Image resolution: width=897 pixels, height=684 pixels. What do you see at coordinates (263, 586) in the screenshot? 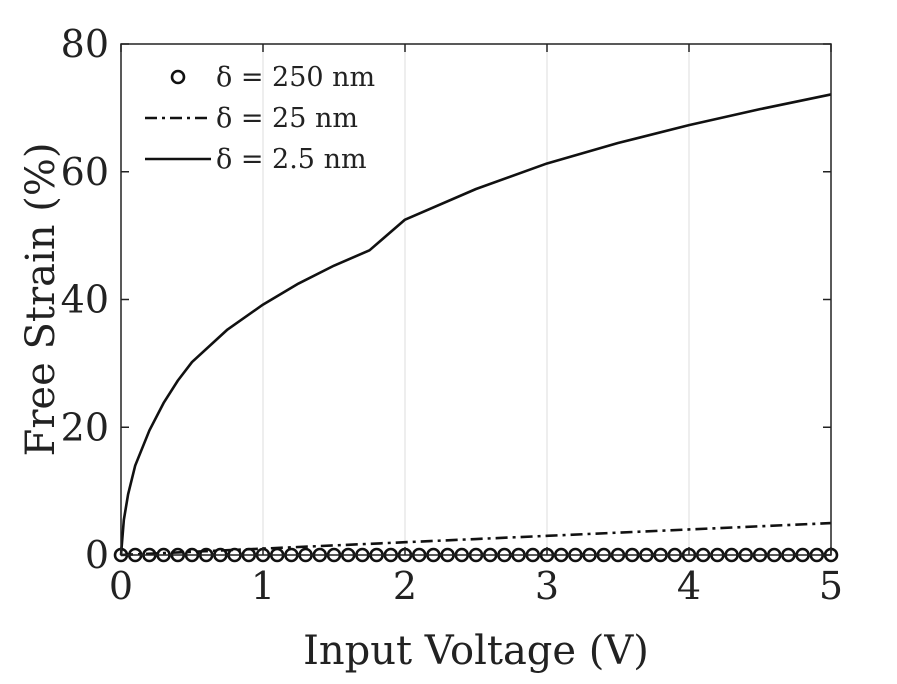
I see `x-tick-label: 1` at bounding box center [263, 586].